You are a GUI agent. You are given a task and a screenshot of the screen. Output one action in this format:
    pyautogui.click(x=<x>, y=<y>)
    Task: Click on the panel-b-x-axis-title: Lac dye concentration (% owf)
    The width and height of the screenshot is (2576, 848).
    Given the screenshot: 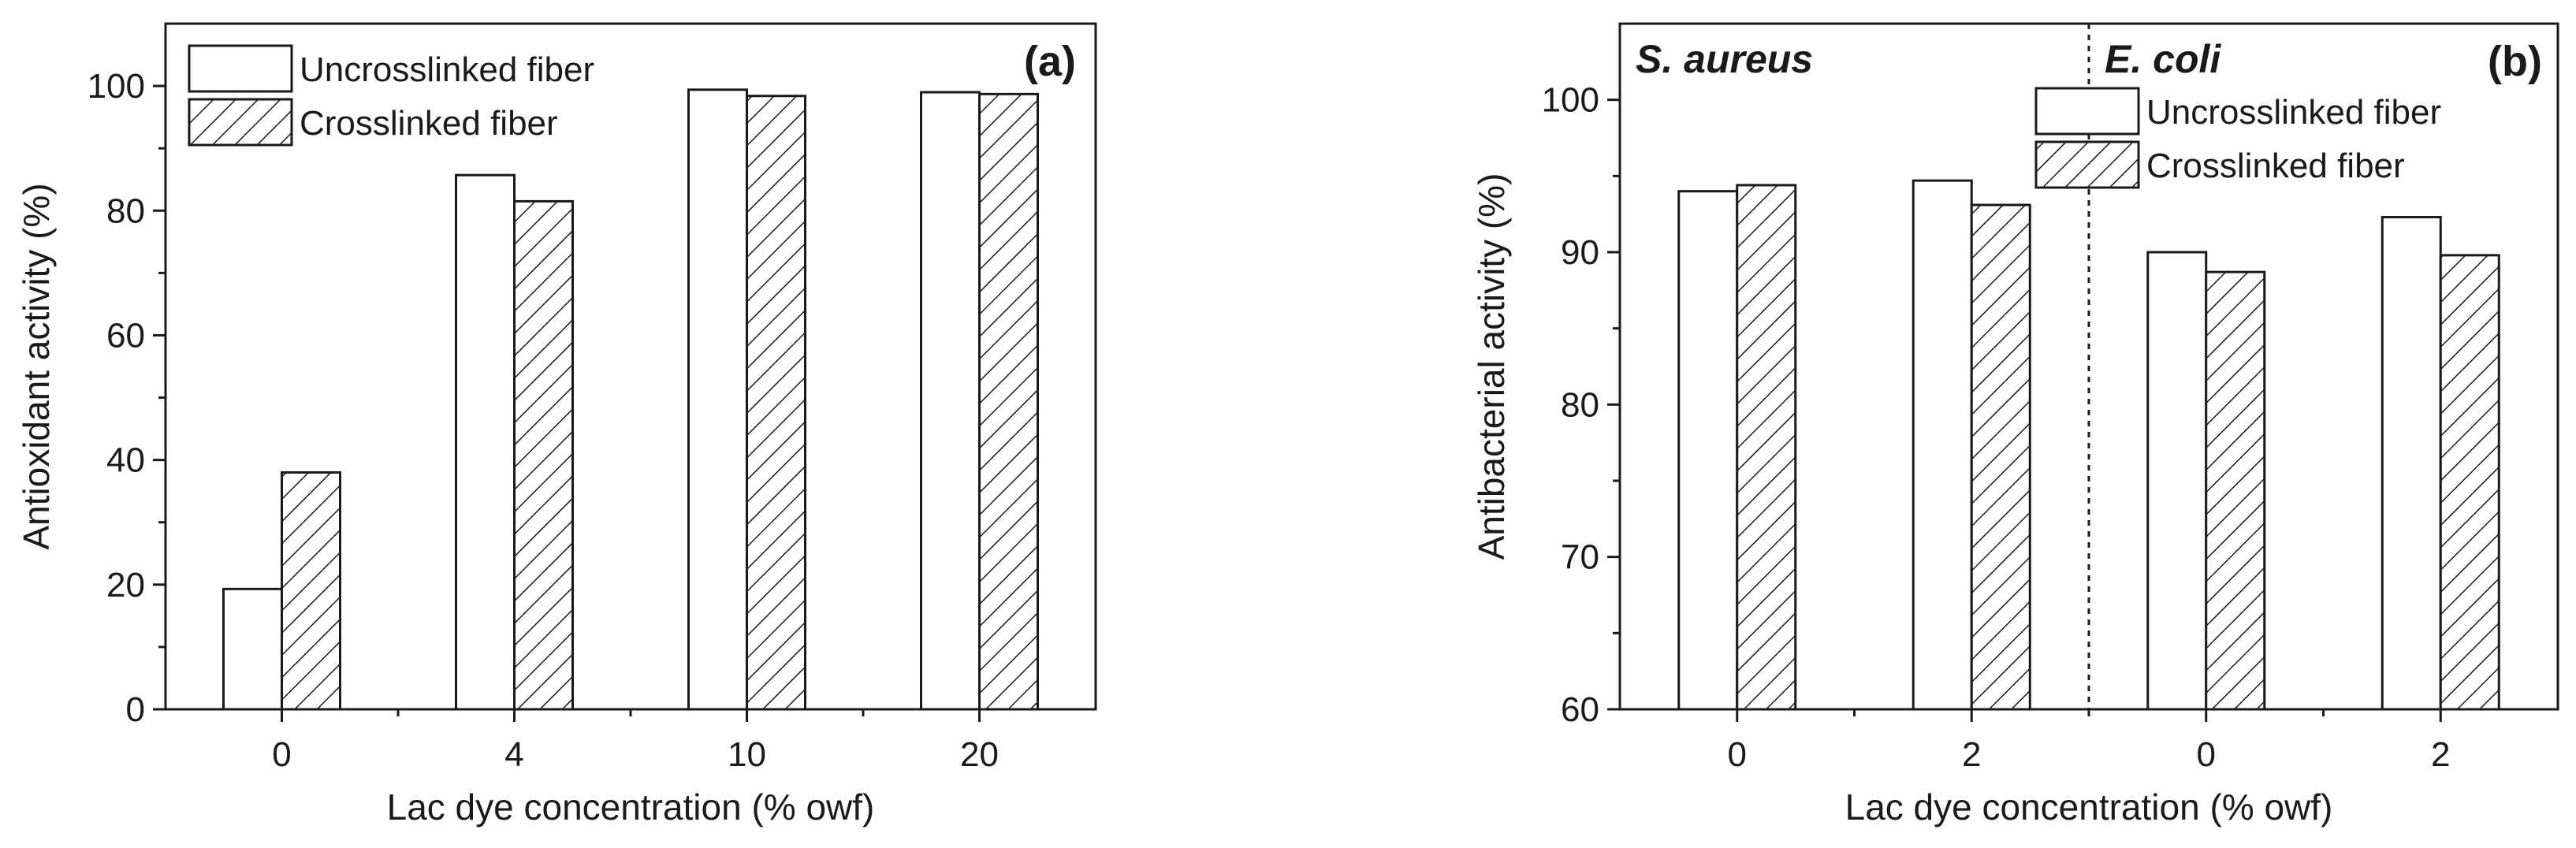 What is the action you would take?
    pyautogui.click(x=2089, y=807)
    